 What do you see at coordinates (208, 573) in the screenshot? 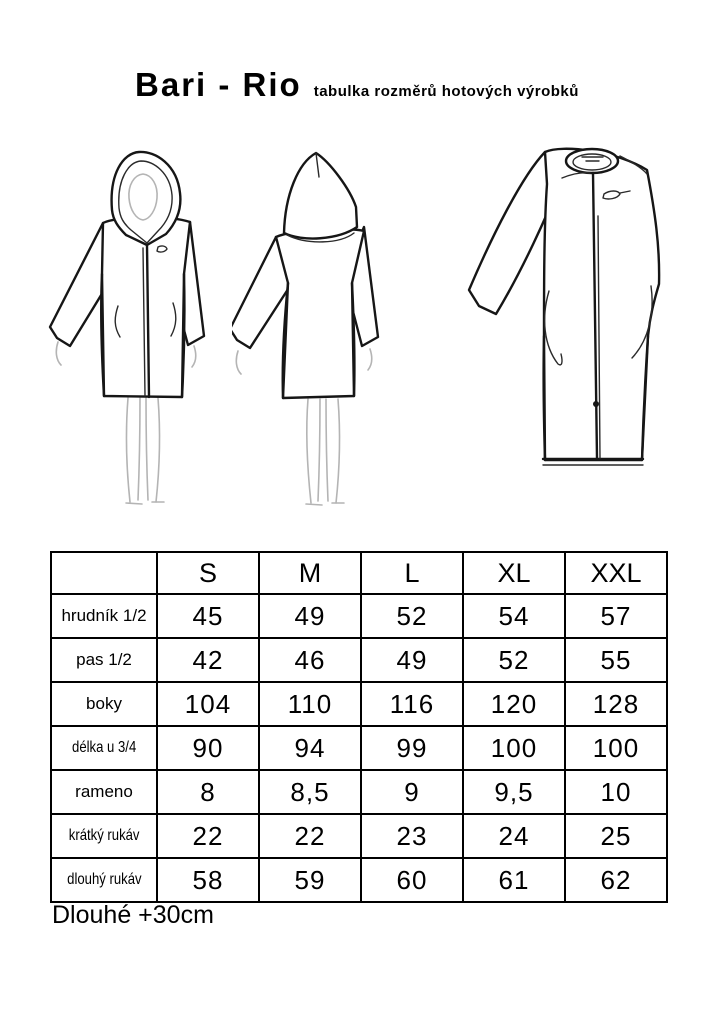
I see `size-col-header-s: S` at bounding box center [208, 573].